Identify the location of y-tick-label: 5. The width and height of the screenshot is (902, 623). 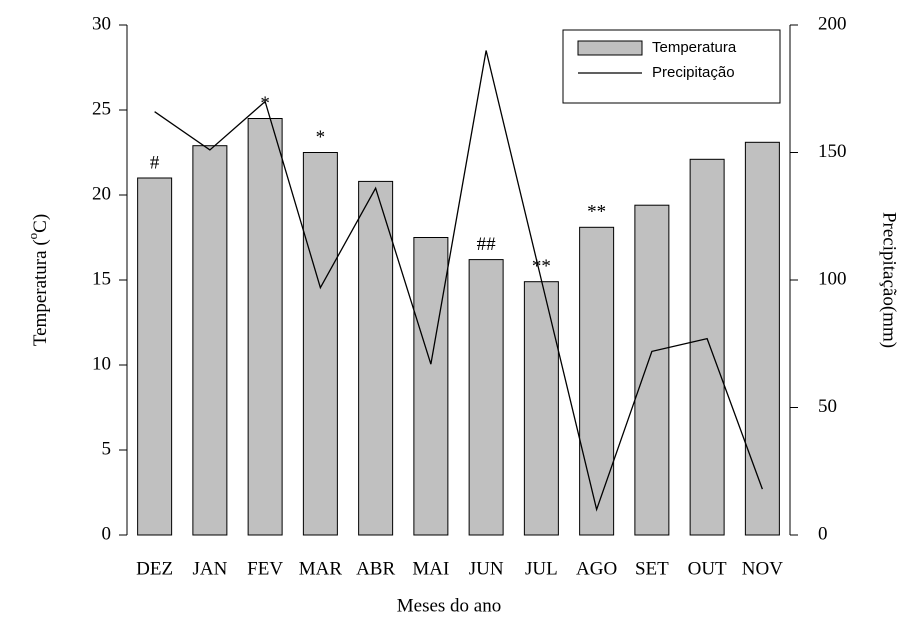
(107, 448).